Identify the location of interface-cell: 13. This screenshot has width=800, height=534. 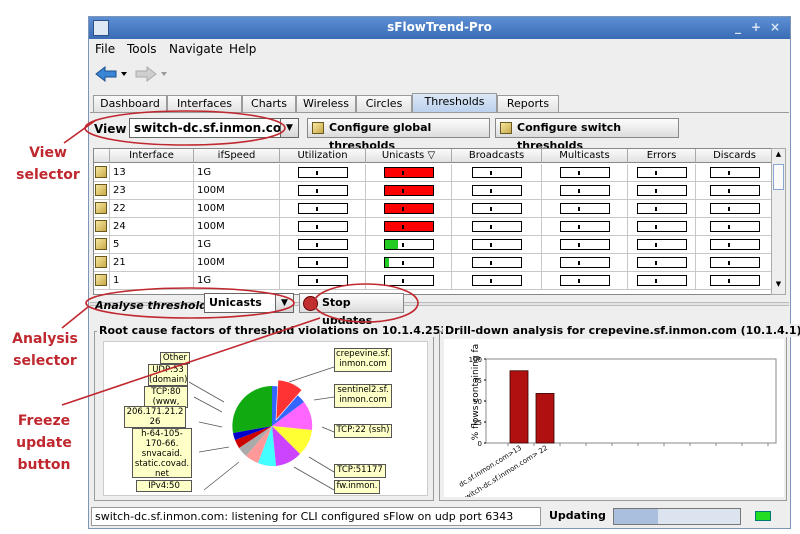
(152, 173).